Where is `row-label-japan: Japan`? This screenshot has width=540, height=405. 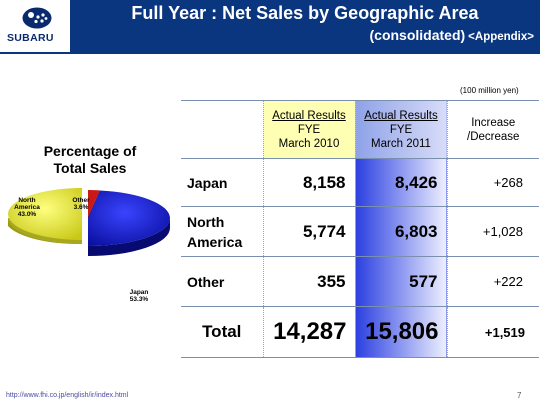 row-label-japan: Japan is located at coordinates (222, 182).